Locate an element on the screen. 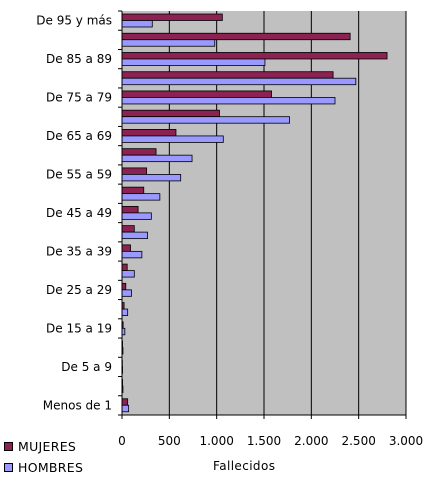  y-tick-label: De 15 a 19 is located at coordinates (79, 328).